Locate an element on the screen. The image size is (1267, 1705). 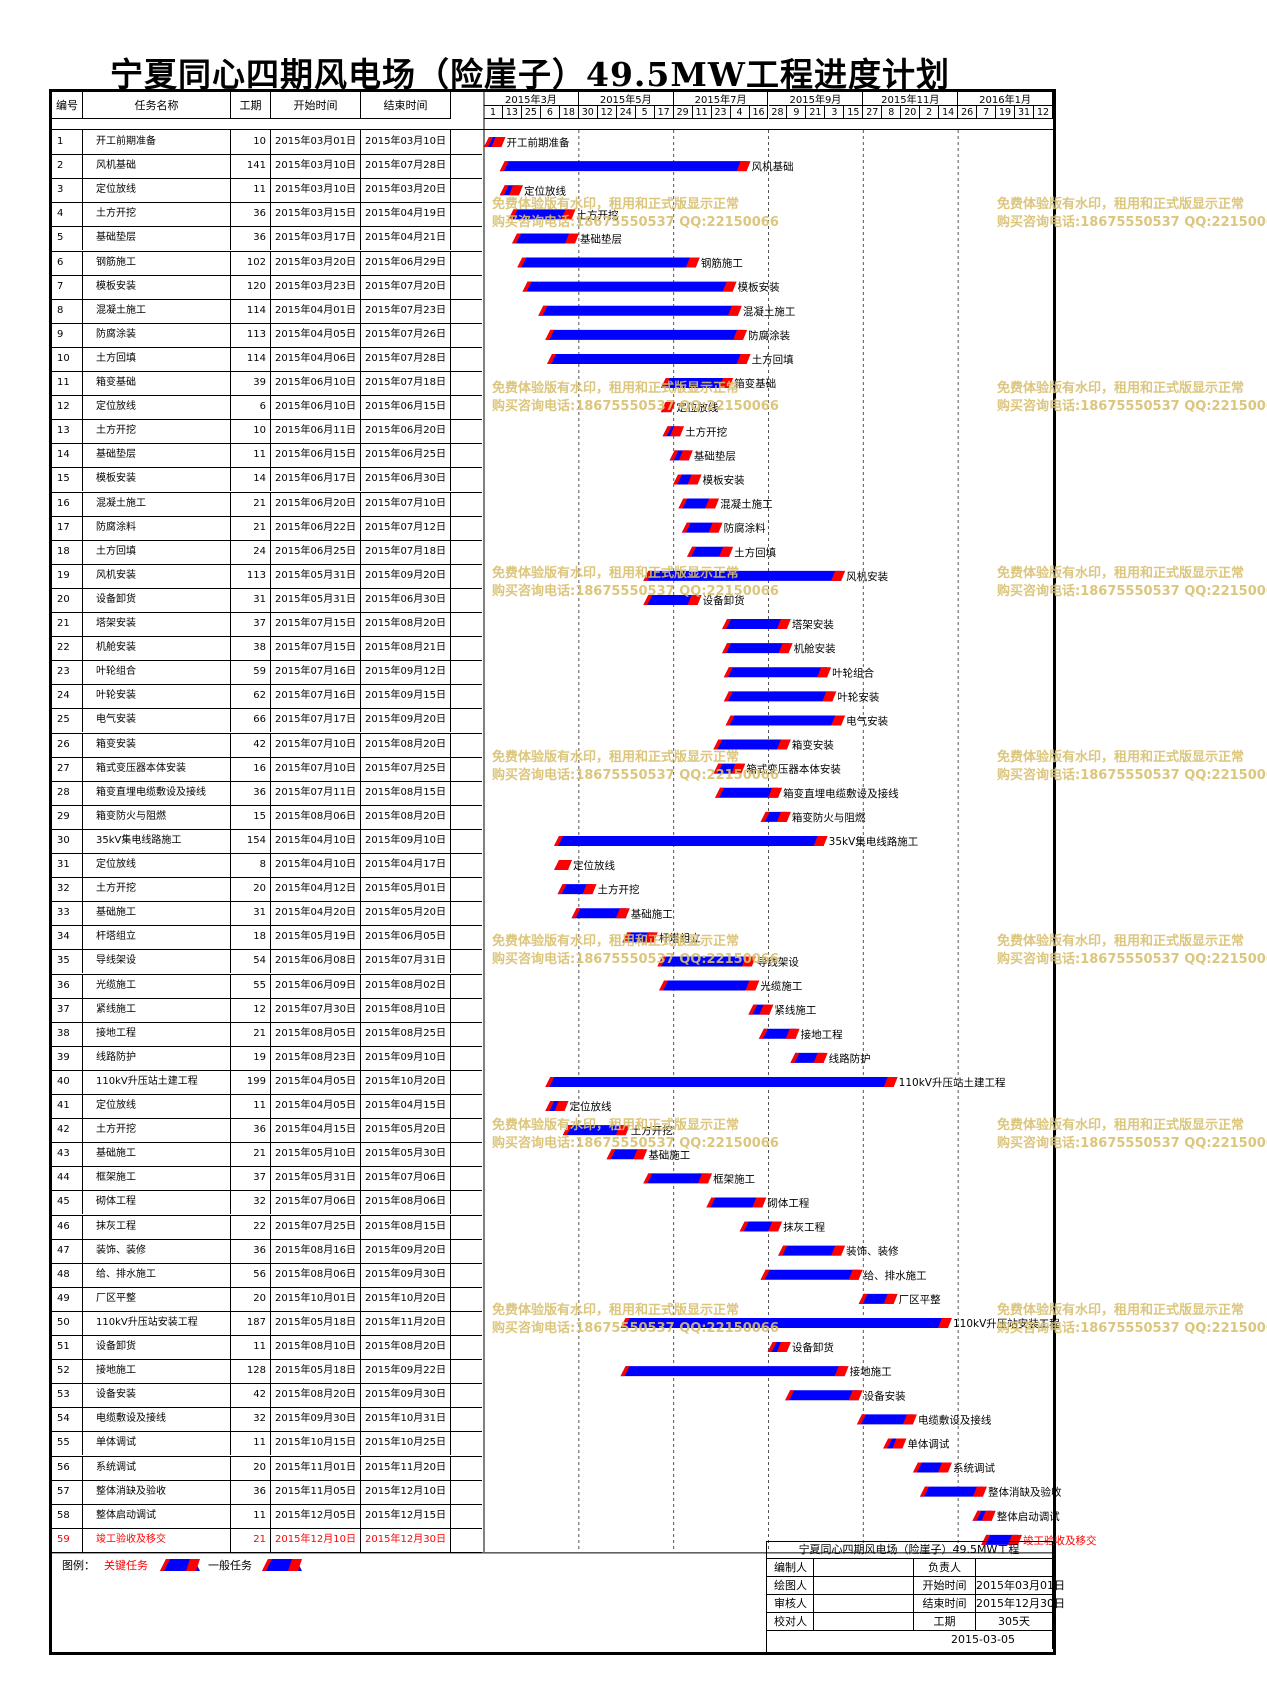
task-start-cell: 2015年06月17日 is located at coordinates (316, 479).